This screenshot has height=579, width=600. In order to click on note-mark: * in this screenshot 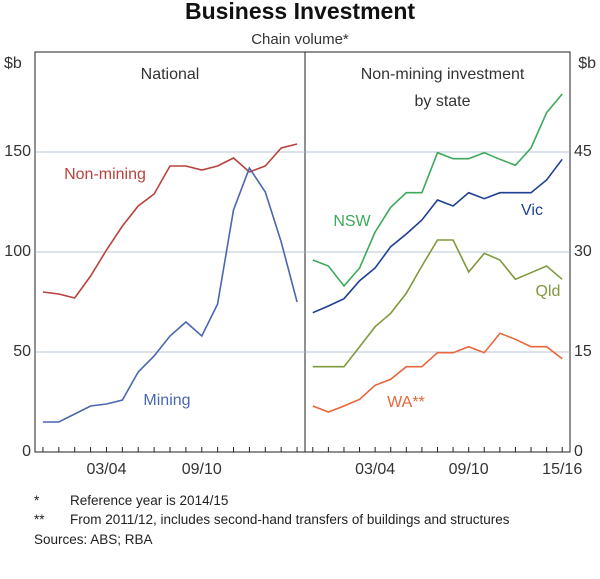, I will do `click(37, 500)`.